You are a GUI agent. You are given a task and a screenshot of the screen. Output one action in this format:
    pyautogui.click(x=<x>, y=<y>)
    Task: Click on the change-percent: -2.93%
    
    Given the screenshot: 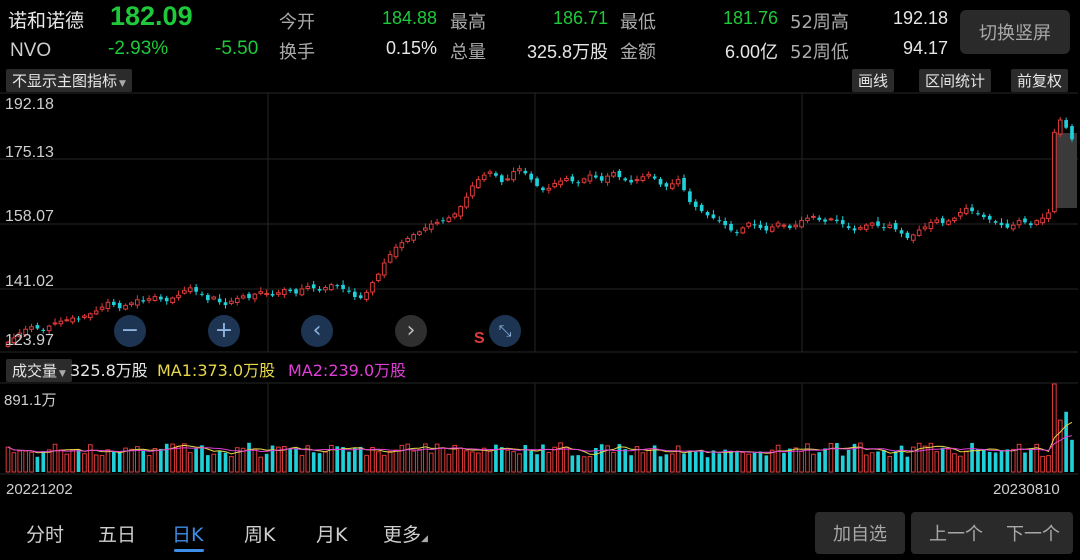 What is the action you would take?
    pyautogui.click(x=138, y=48)
    